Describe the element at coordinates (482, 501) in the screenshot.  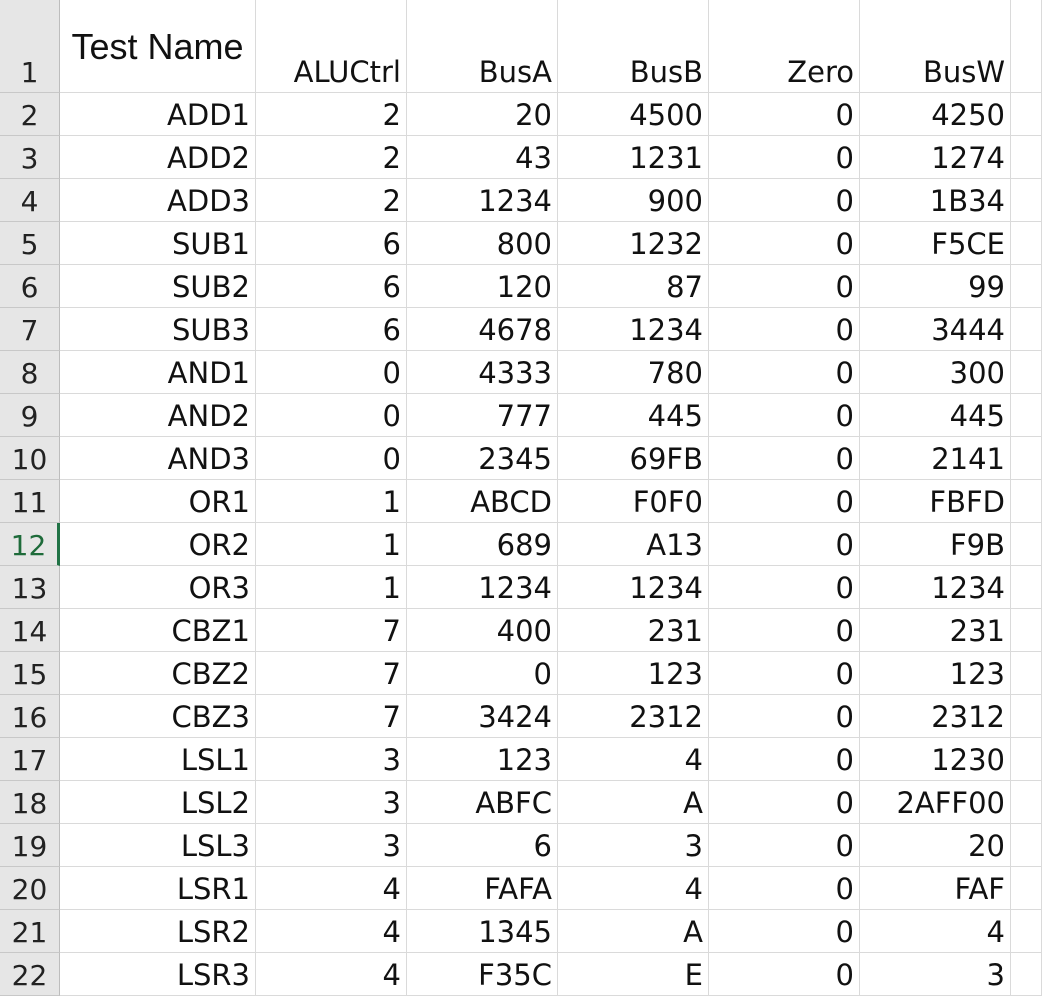
I see `cell-busa: ABCD` at that location.